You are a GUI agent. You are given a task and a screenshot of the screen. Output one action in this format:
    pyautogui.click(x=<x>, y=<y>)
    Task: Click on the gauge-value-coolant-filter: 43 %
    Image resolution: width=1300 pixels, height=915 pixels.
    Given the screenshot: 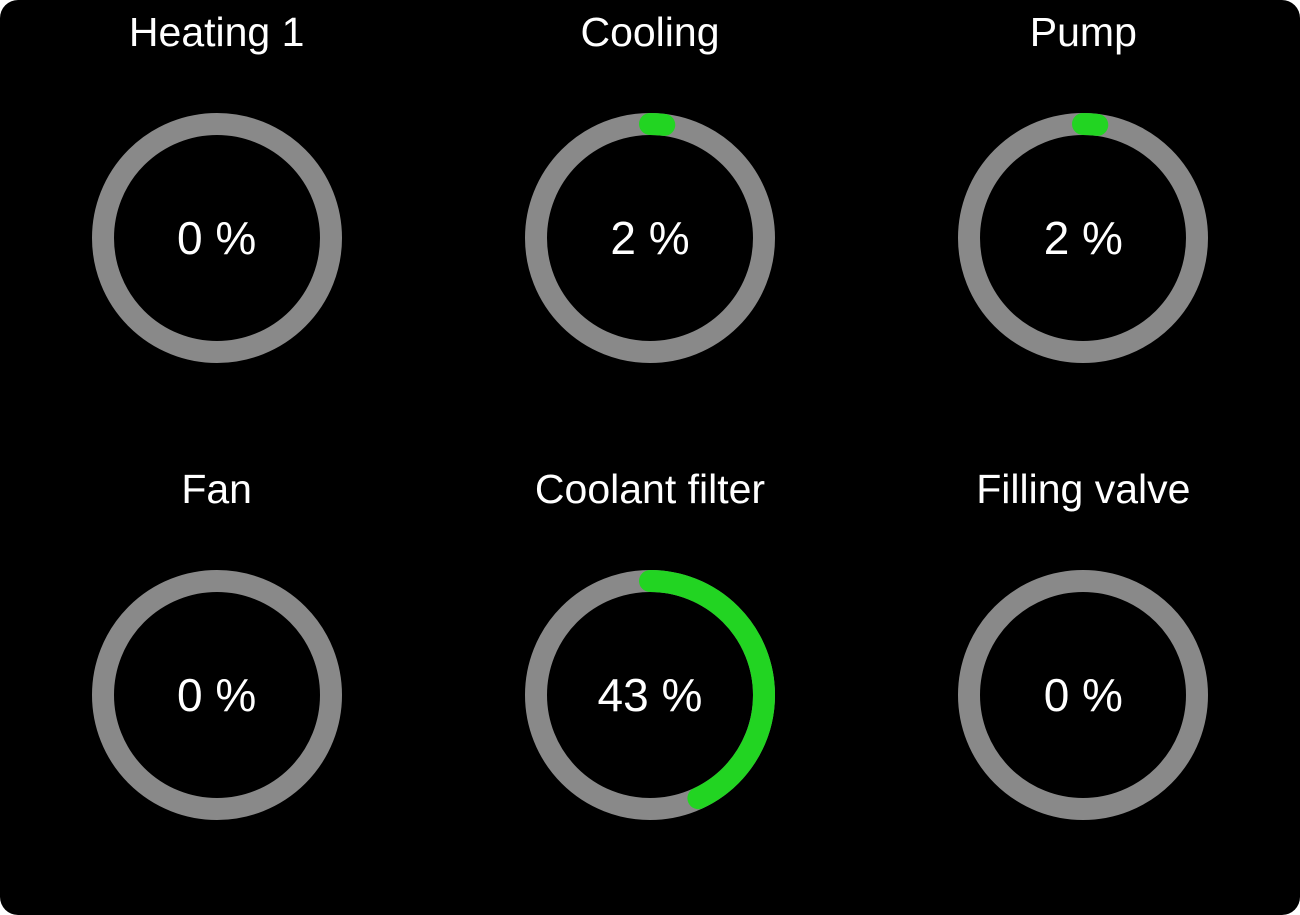 What is the action you would take?
    pyautogui.click(x=650, y=695)
    